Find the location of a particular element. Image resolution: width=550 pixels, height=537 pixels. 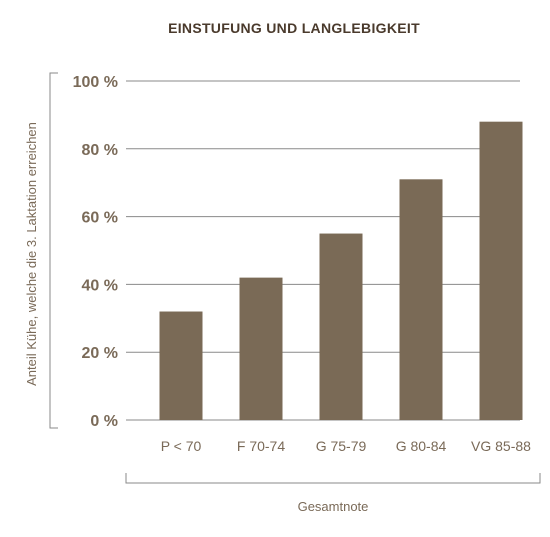

y-axis-bracket is located at coordinates (53, 250).